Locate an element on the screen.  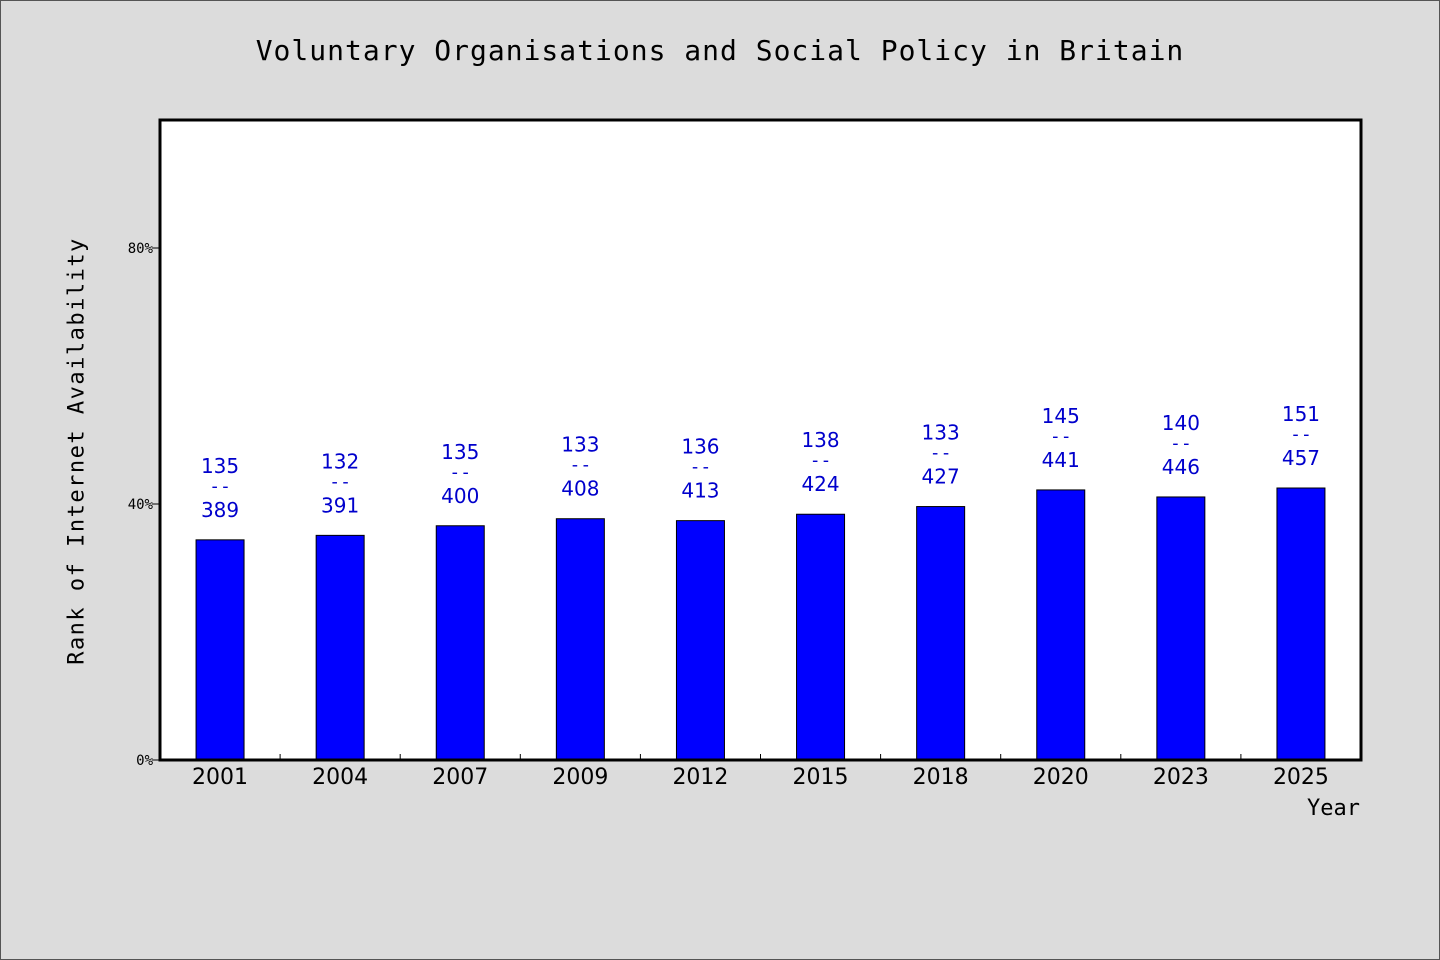
data-label-bottom: 389 is located at coordinates (220, 510).